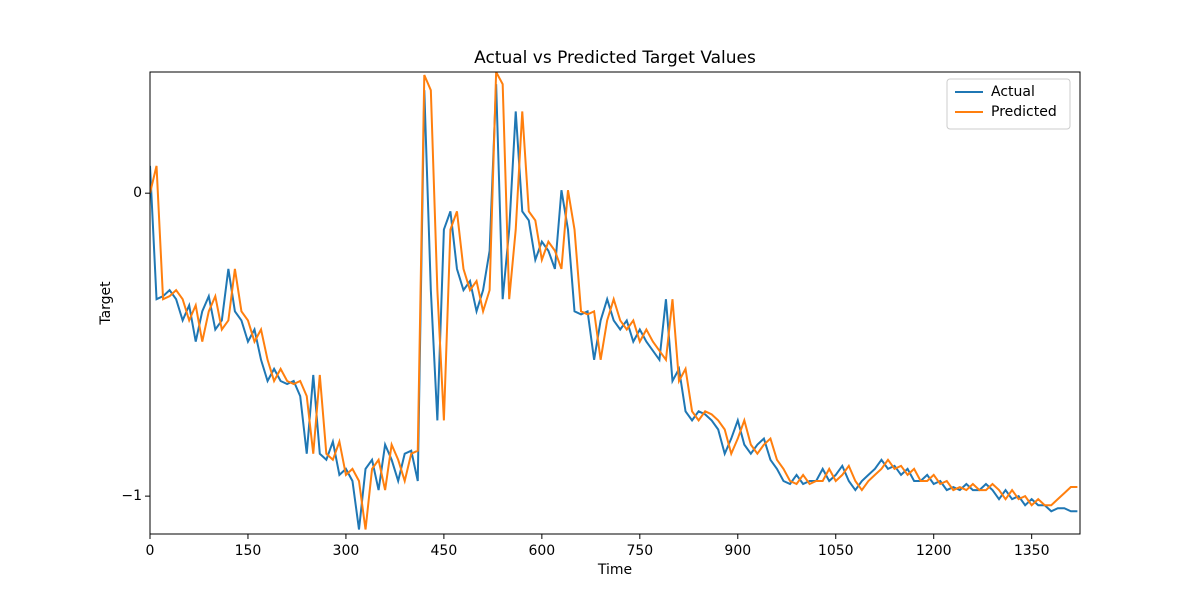  I want to click on x-tick-label: 1350, so click(1032, 551).